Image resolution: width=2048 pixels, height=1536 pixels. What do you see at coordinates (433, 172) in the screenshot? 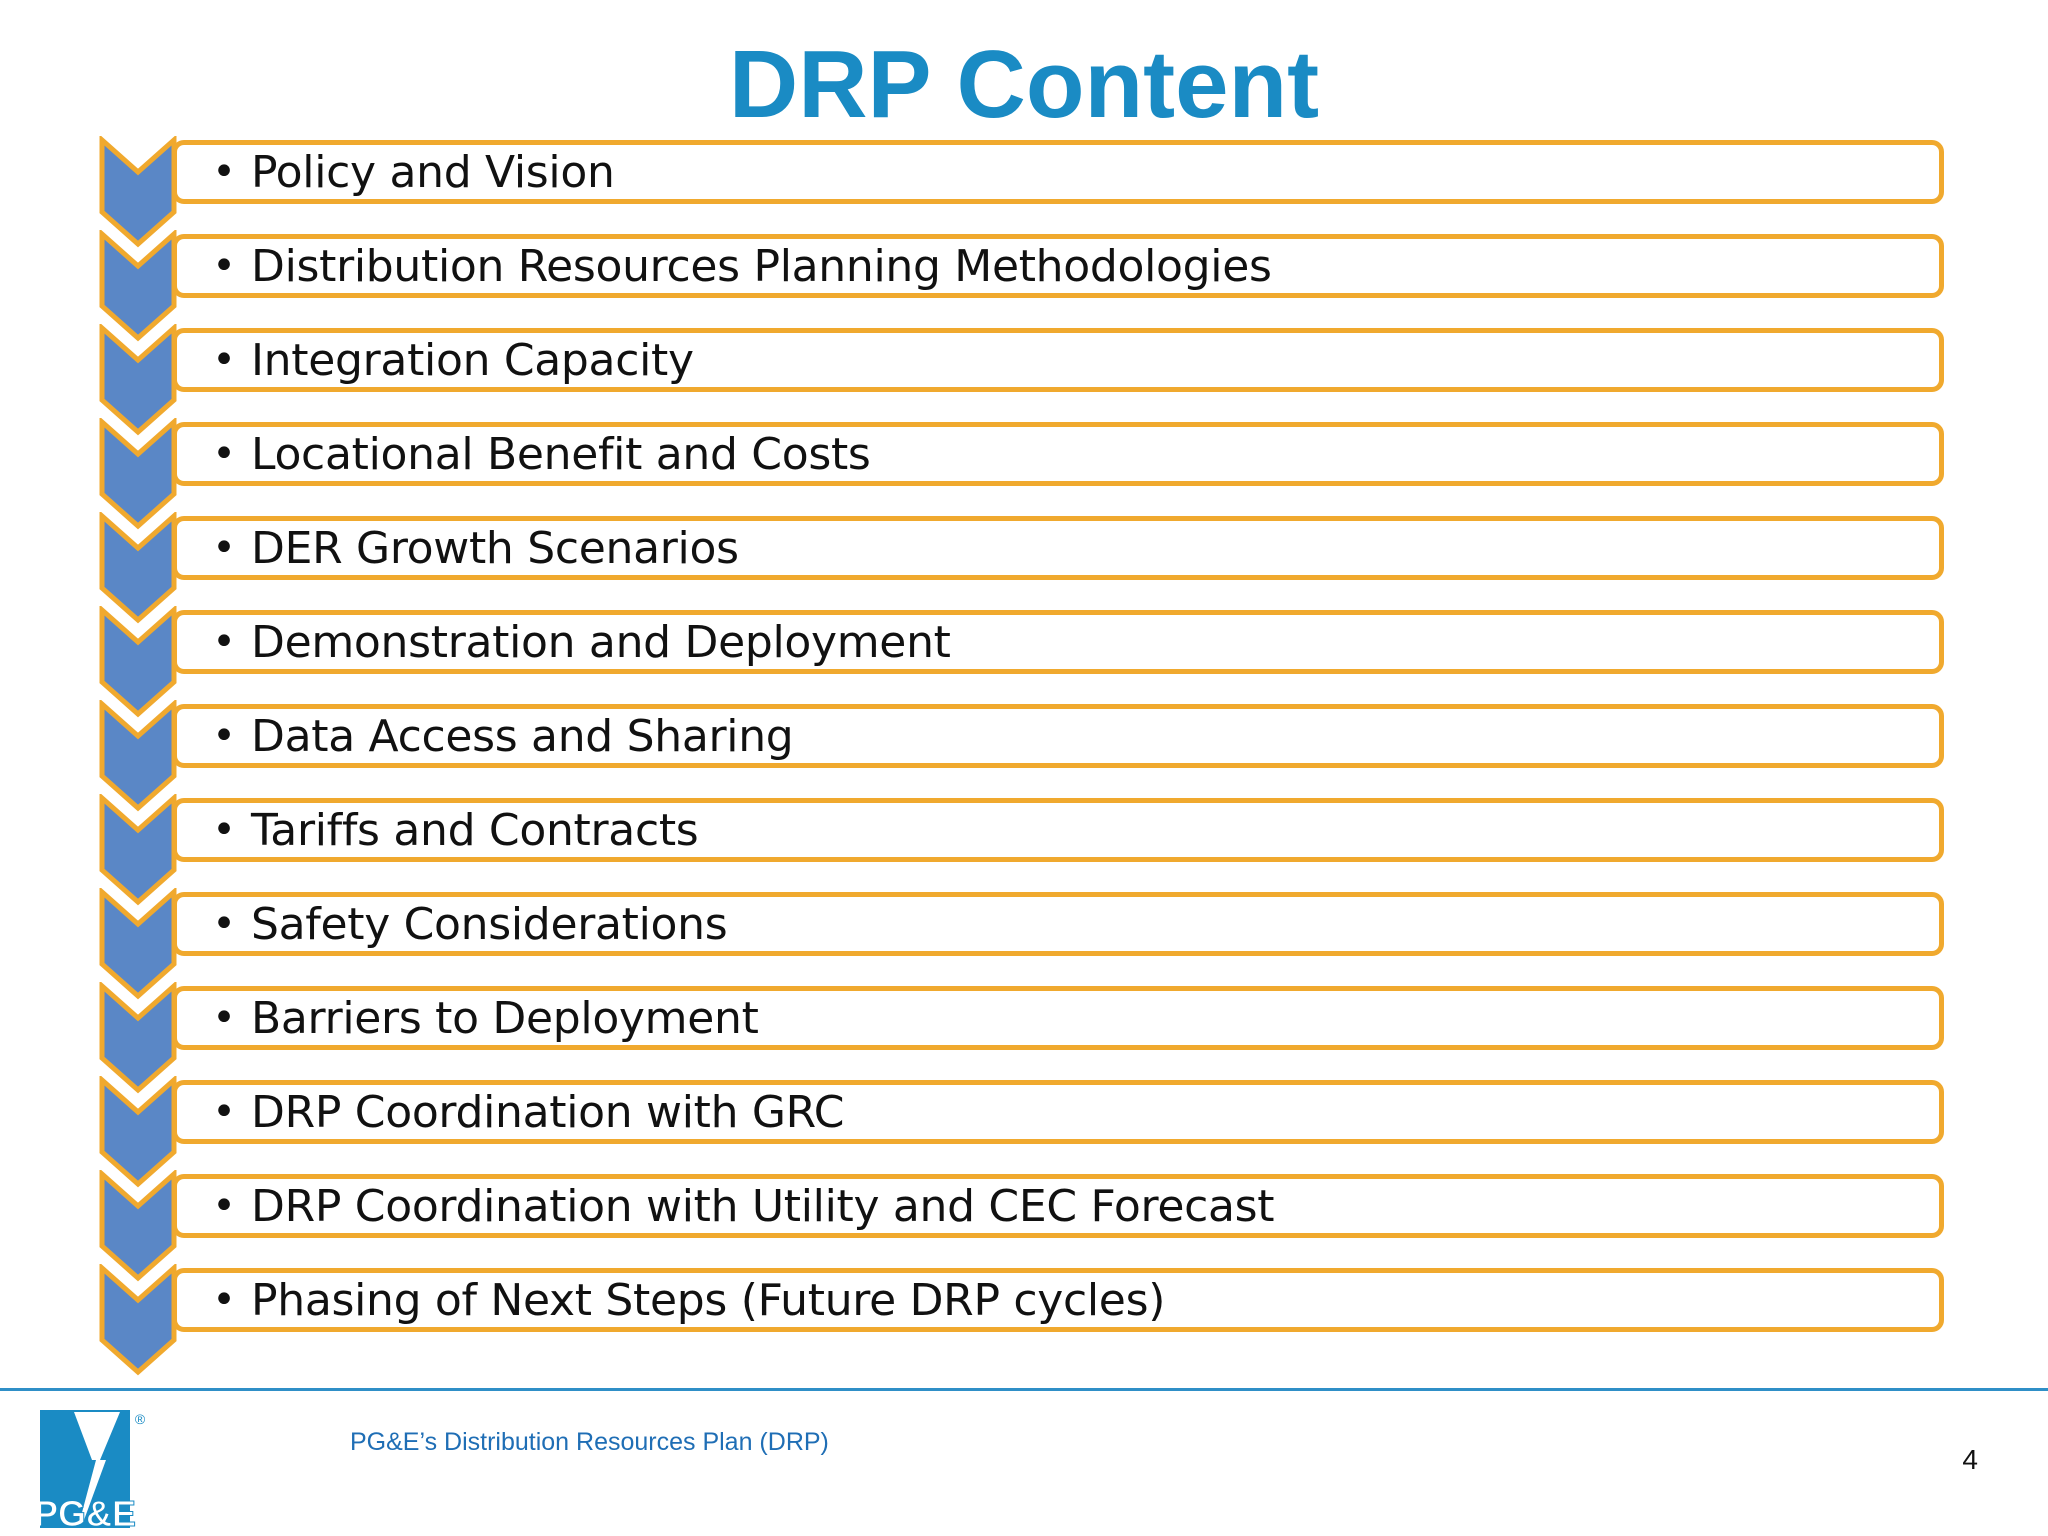
I see `list-item-label: Policy and Vision` at bounding box center [433, 172].